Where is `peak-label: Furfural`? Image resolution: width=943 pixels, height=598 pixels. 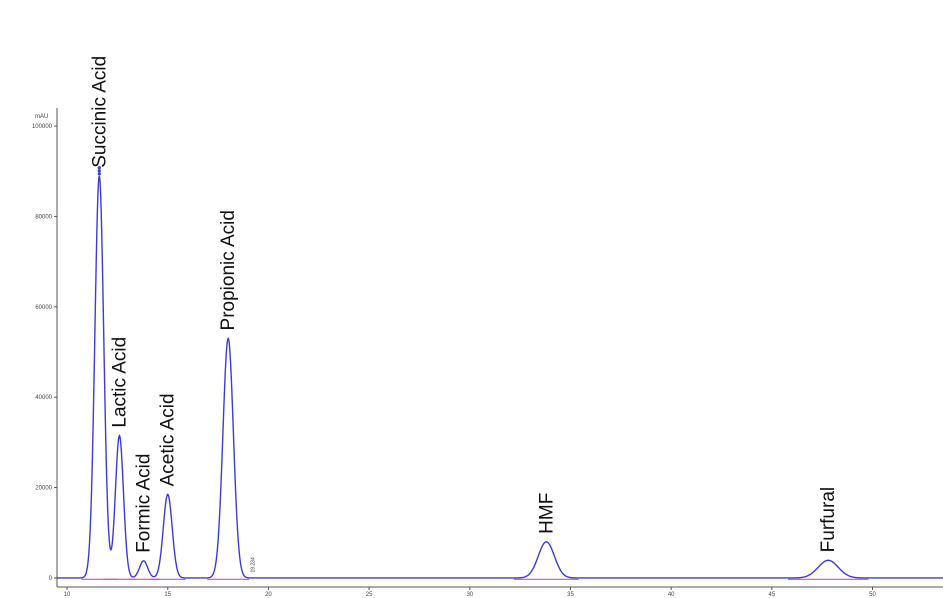 peak-label: Furfural is located at coordinates (828, 519).